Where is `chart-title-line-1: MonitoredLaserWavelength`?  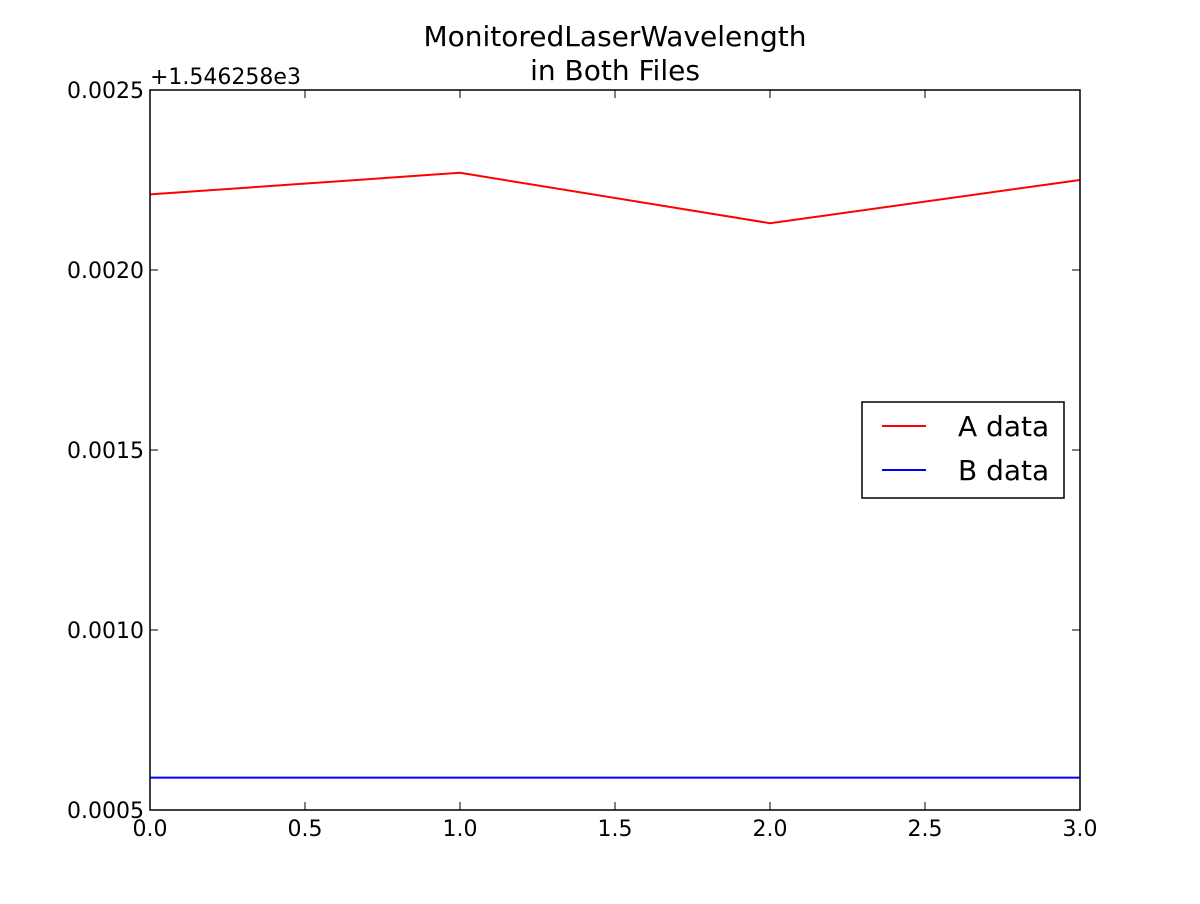 chart-title-line-1: MonitoredLaserWavelength is located at coordinates (614, 36).